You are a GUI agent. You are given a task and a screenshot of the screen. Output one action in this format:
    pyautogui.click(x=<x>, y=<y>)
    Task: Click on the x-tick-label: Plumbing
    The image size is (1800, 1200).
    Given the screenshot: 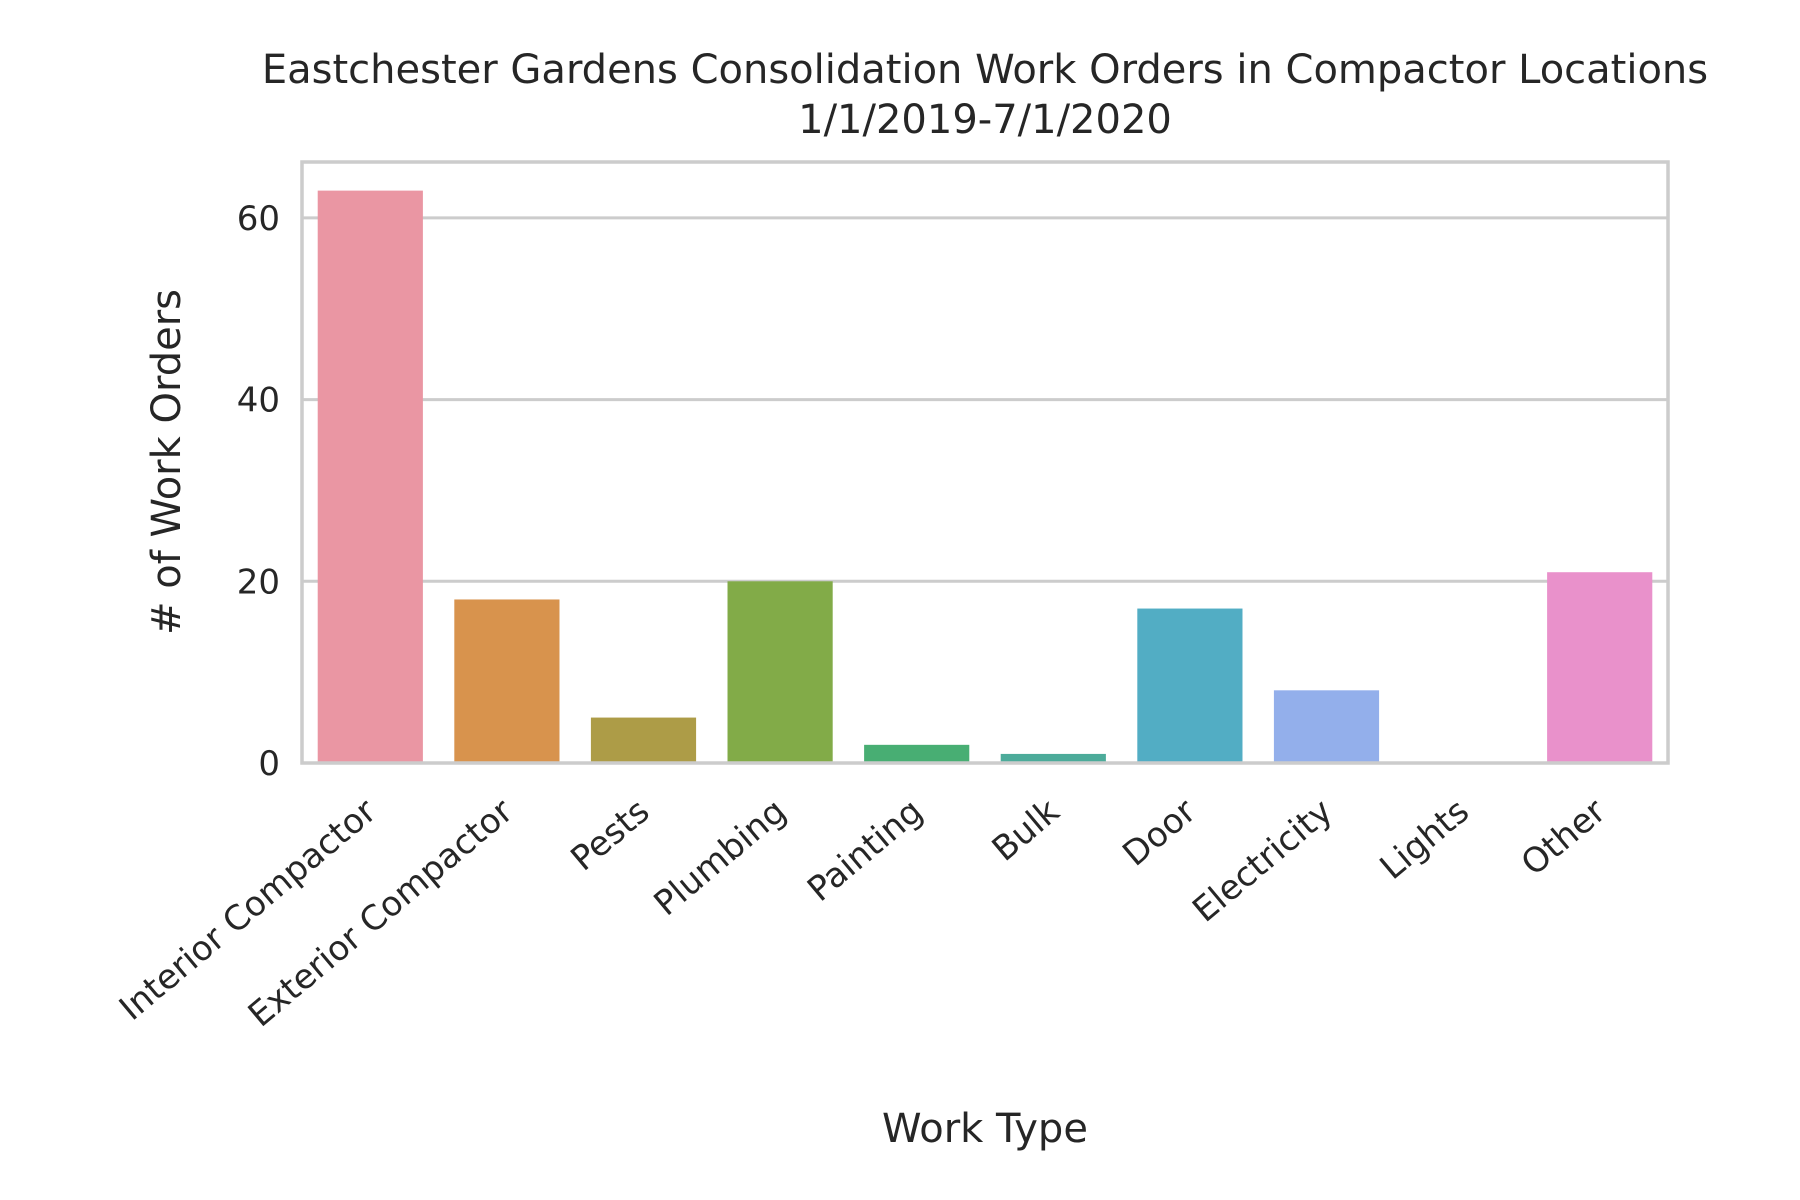 What is the action you would take?
    pyautogui.click(x=720, y=857)
    